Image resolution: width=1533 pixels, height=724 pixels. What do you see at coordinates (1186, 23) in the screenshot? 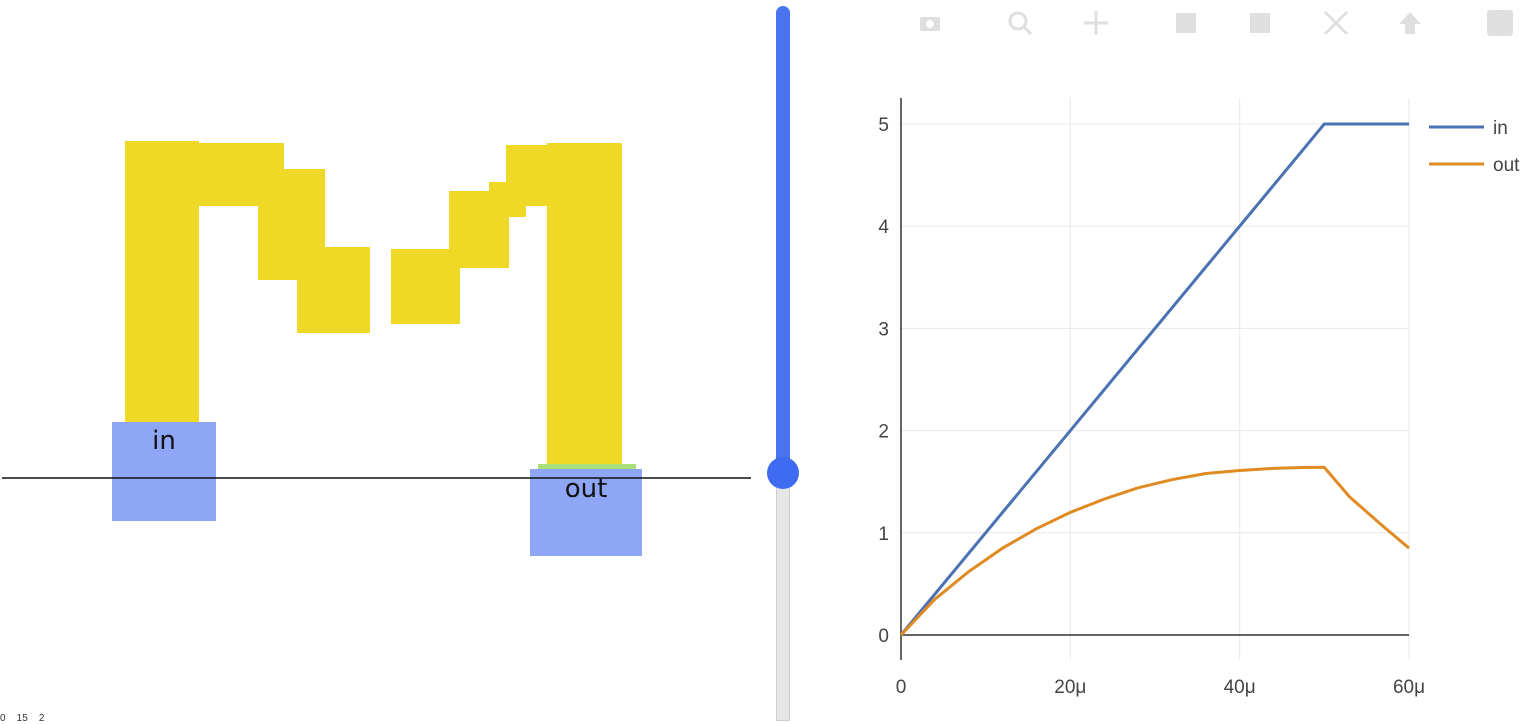
I see `zoom-in-icon` at bounding box center [1186, 23].